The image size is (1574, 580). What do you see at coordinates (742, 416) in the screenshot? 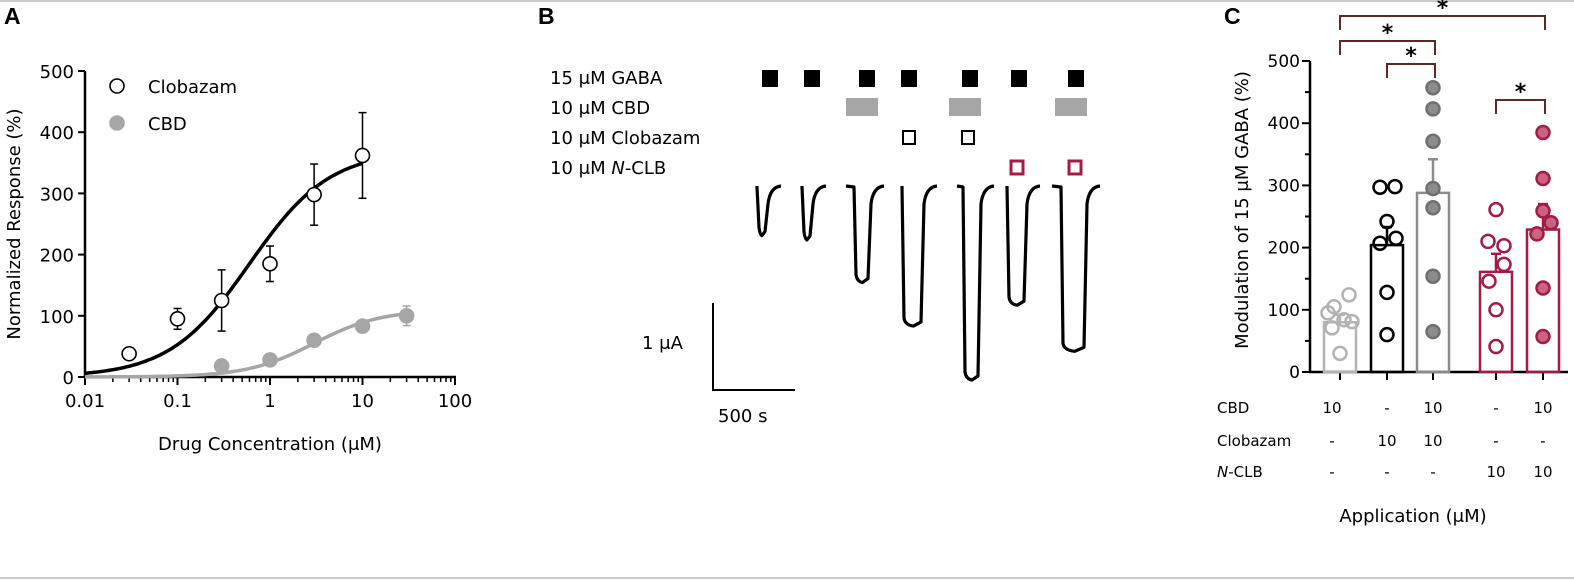
I see `scale-bar-time-label: 500 s` at bounding box center [742, 416].